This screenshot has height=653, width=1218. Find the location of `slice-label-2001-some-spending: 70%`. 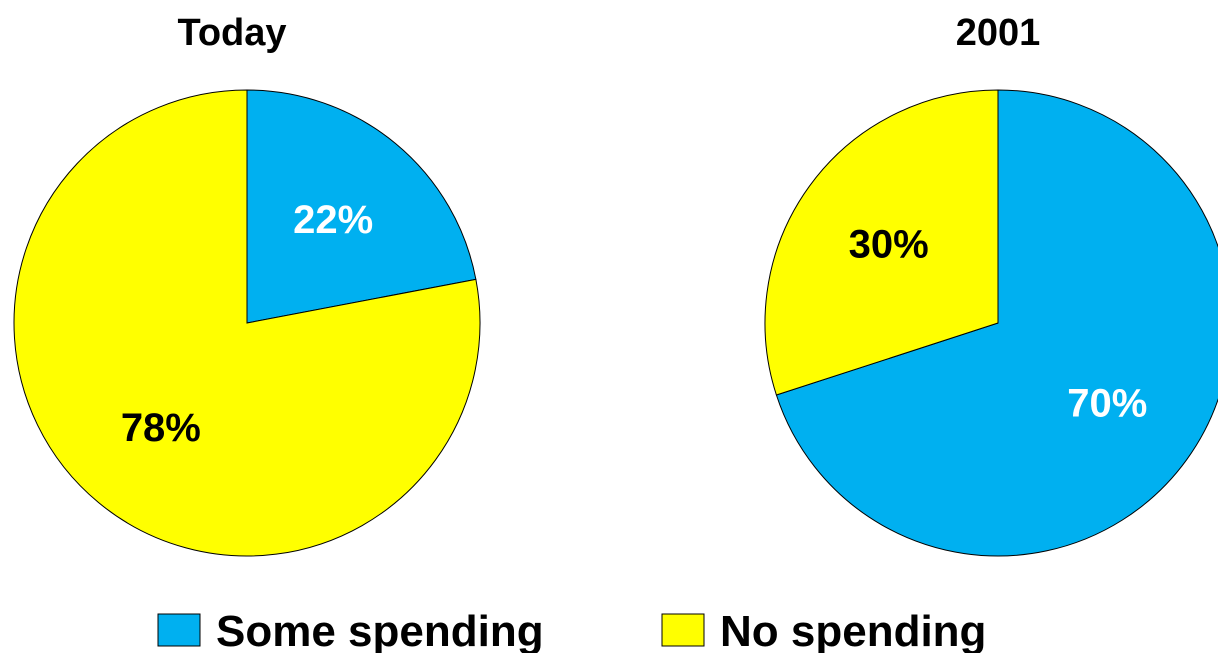

slice-label-2001-some-spending: 70% is located at coordinates (1107, 403).